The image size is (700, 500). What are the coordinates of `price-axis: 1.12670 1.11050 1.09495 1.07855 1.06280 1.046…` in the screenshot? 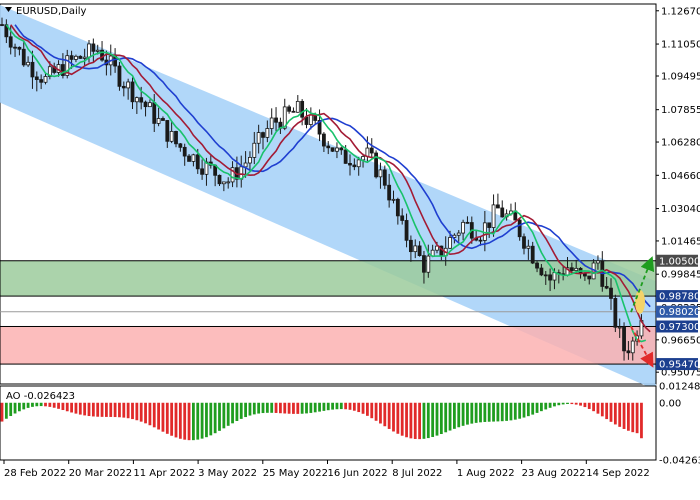 It's located at (677, 194).